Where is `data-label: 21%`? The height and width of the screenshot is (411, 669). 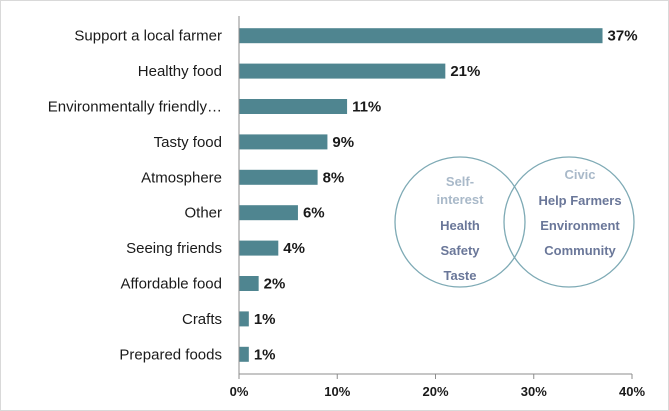
data-label: 21% is located at coordinates (465, 71).